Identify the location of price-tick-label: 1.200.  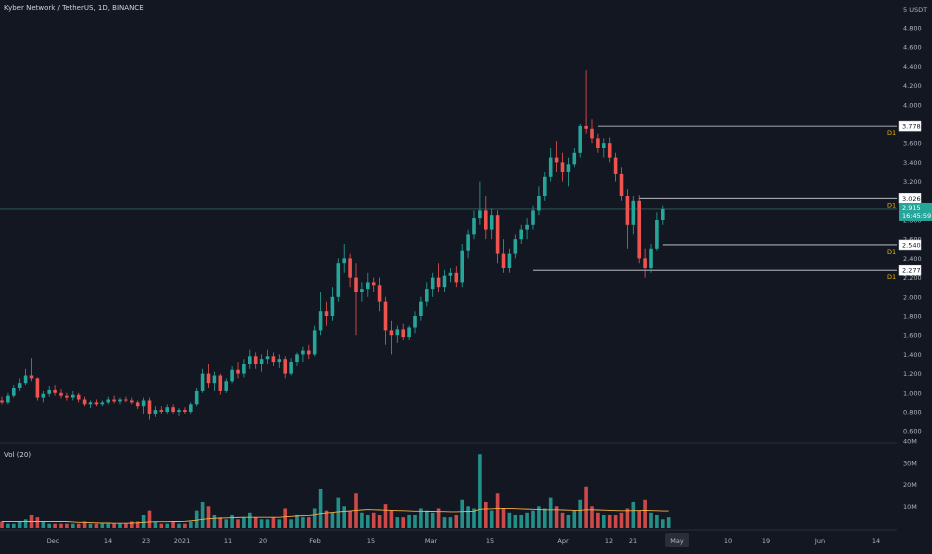
(912, 374).